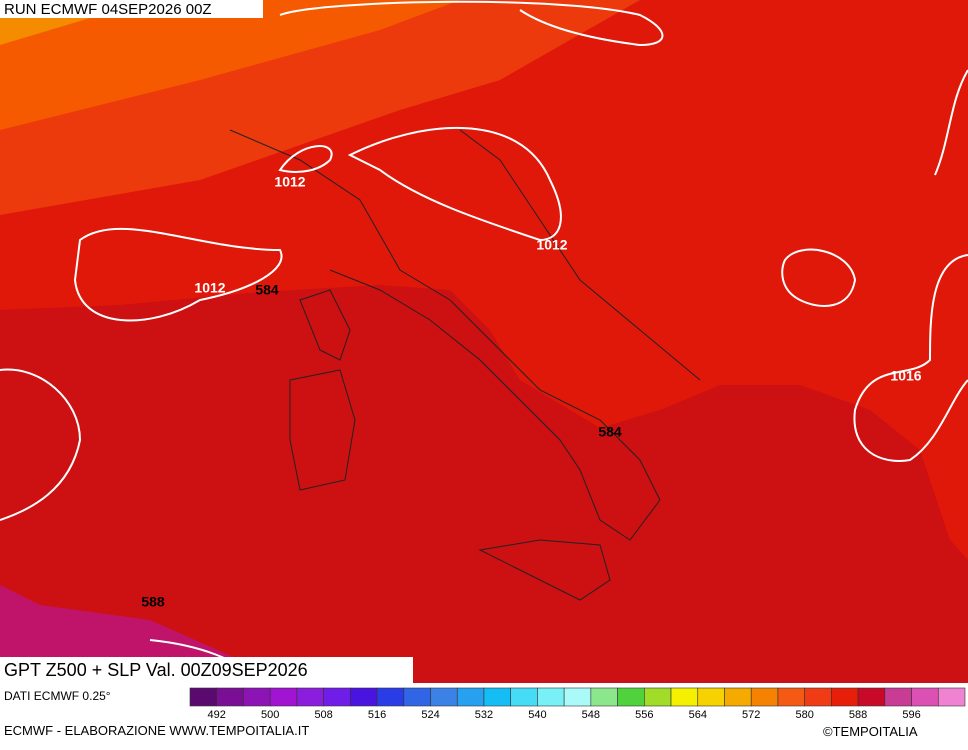 The width and height of the screenshot is (968, 750). What do you see at coordinates (870, 731) in the screenshot?
I see `copyright: ©TEMPOITALIA` at bounding box center [870, 731].